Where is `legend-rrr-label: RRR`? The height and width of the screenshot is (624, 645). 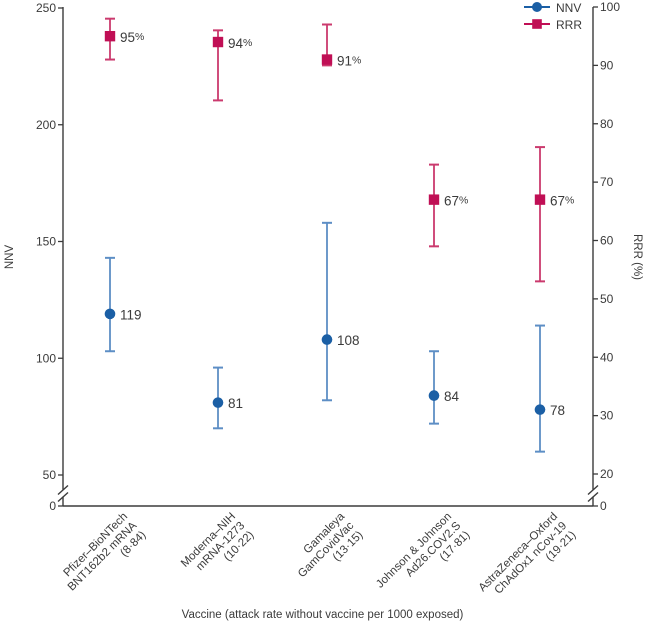
legend-rrr-label: RRR is located at coordinates (569, 25).